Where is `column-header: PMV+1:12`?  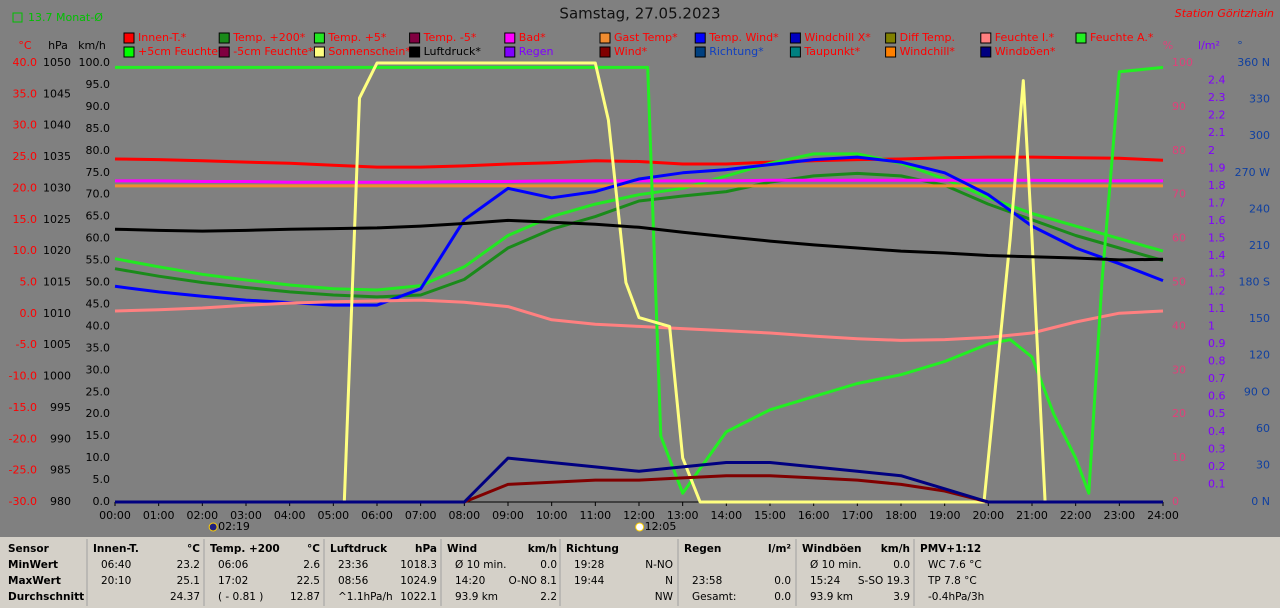 column-header: PMV+1:12 is located at coordinates (950, 549).